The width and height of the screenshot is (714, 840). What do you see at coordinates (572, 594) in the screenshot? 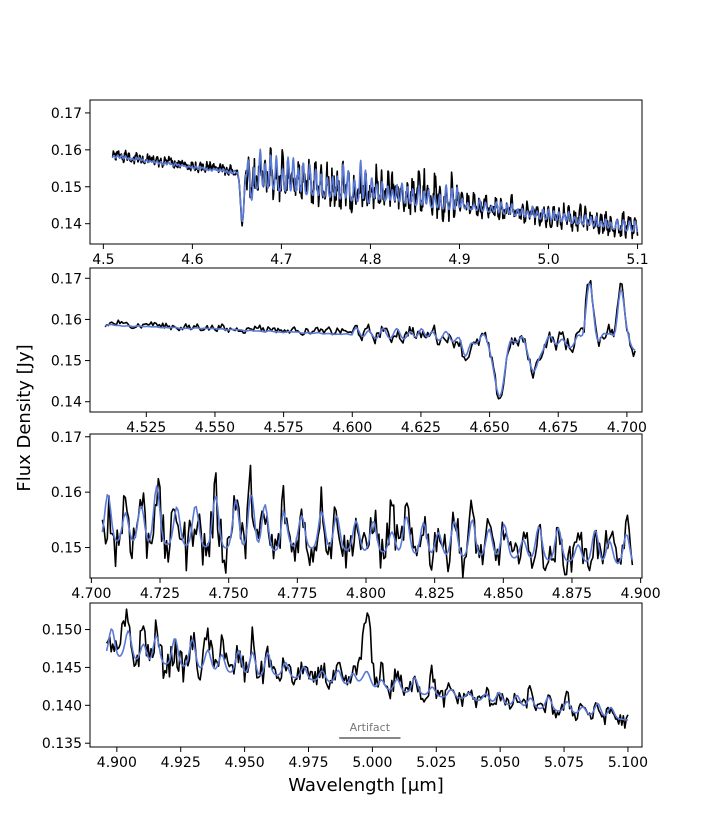
I see `x-tick-label: 4.875` at bounding box center [572, 594].